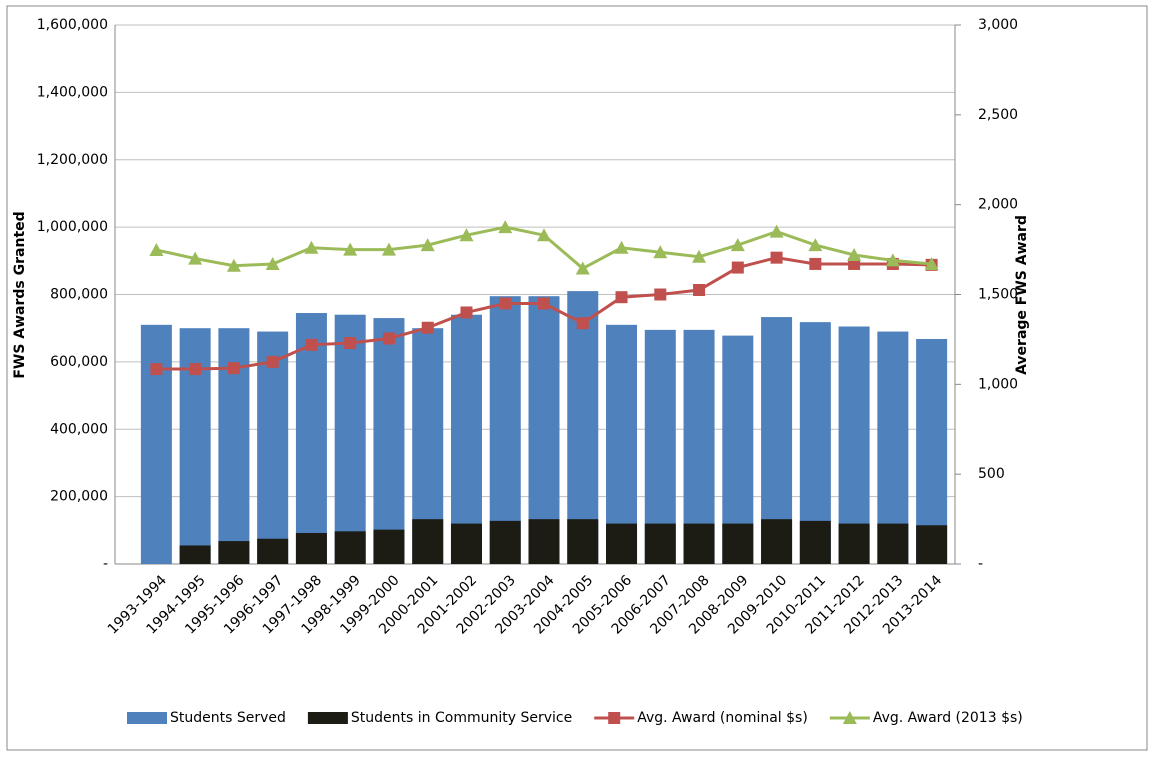 Image resolution: width=1154 pixels, height=763 pixels. I want to click on y-tick-label: 600,000, so click(79, 362).